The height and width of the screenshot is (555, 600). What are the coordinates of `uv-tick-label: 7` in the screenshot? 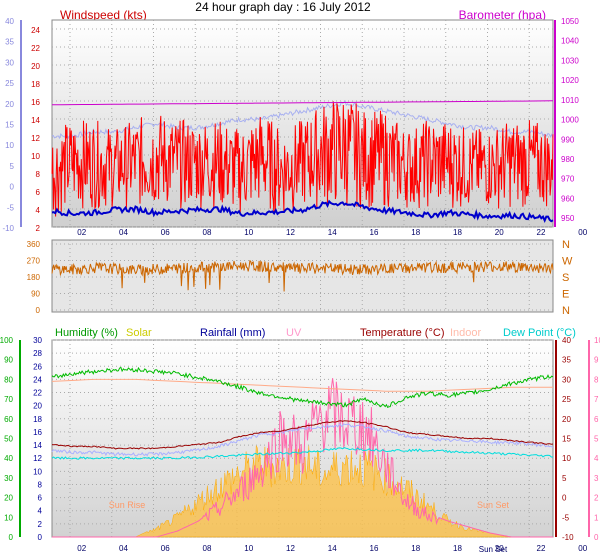 It's located at (596, 399).